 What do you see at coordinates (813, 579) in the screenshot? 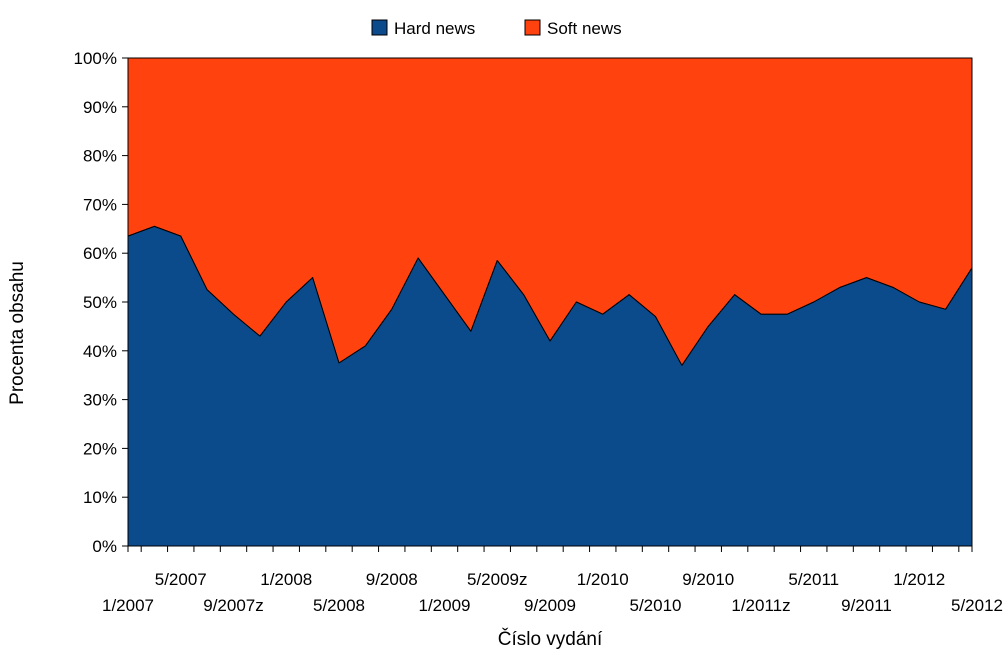
I see `x-tick-label: 5/2011` at bounding box center [813, 579].